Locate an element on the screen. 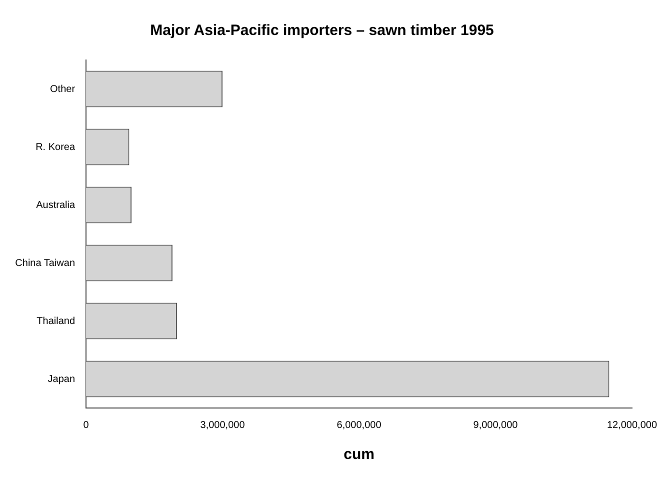 The width and height of the screenshot is (670, 480). x-tick-label: 9,000,000 is located at coordinates (495, 425).